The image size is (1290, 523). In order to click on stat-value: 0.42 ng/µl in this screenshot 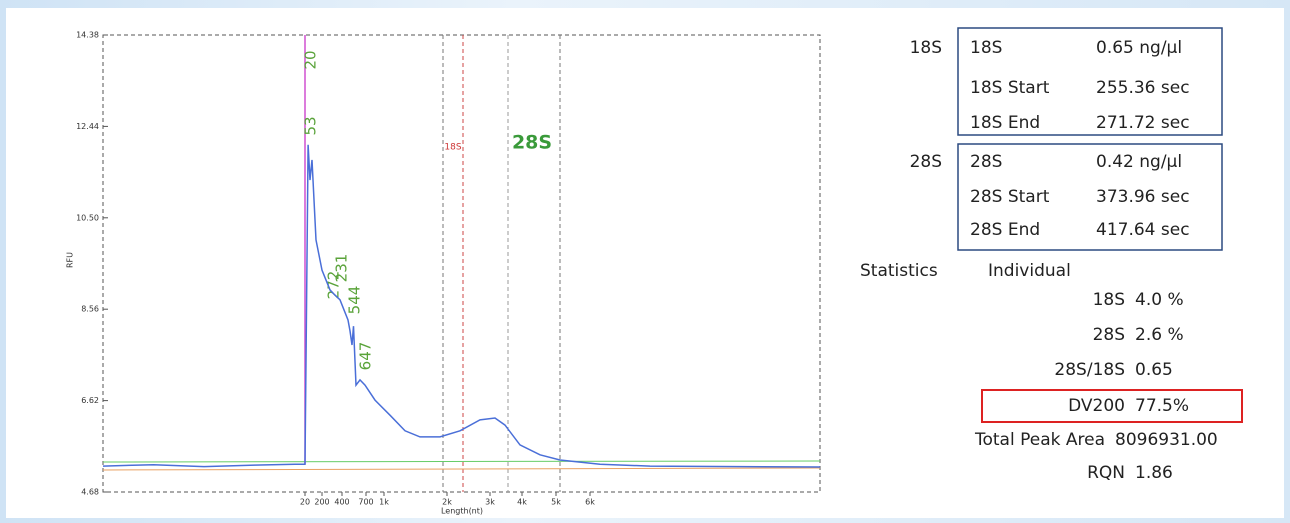, I will do `click(1139, 162)`.